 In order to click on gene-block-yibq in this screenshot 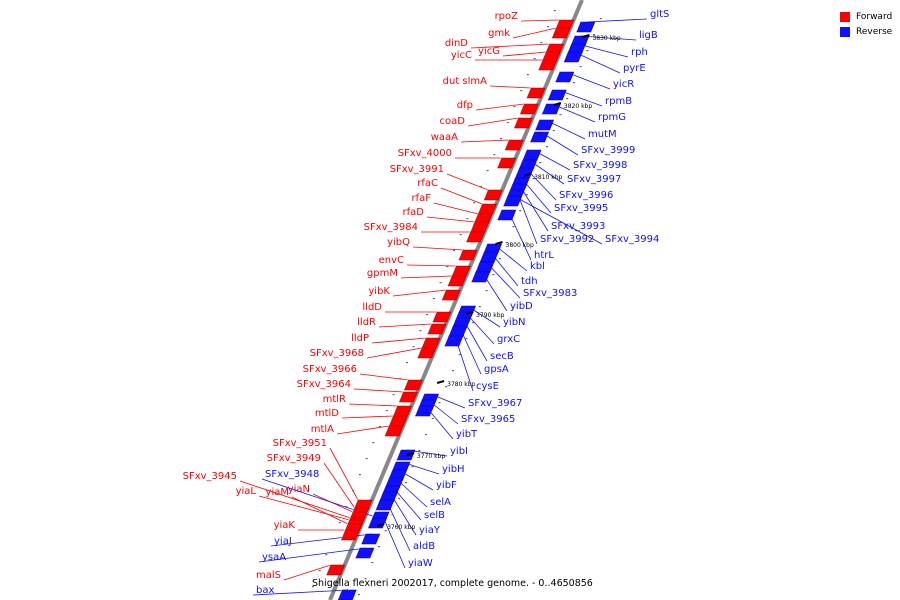, I will do `click(468, 255)`.